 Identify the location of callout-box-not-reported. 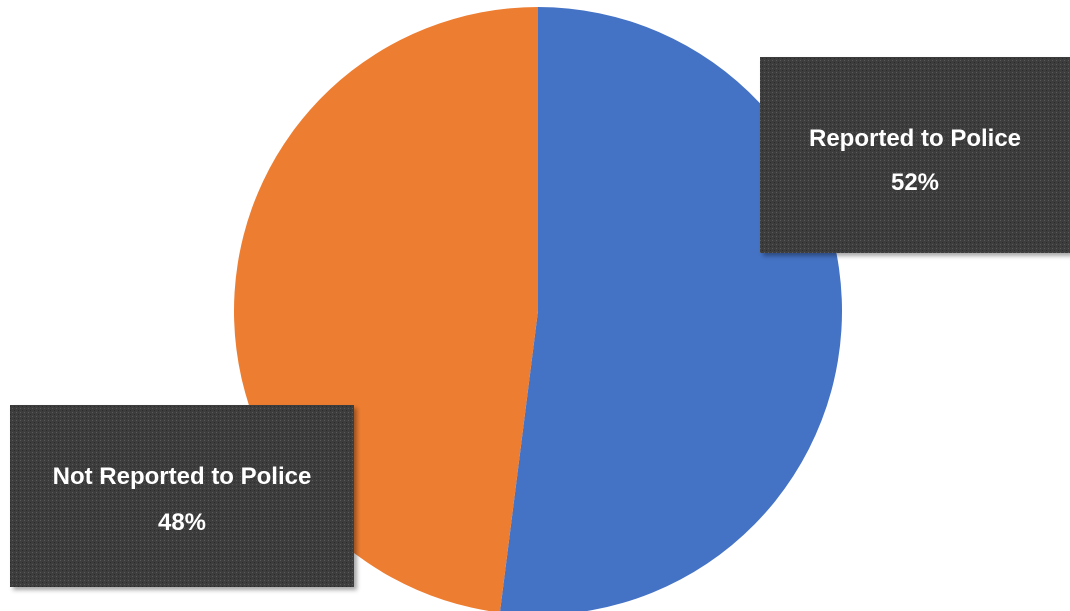
(182, 496).